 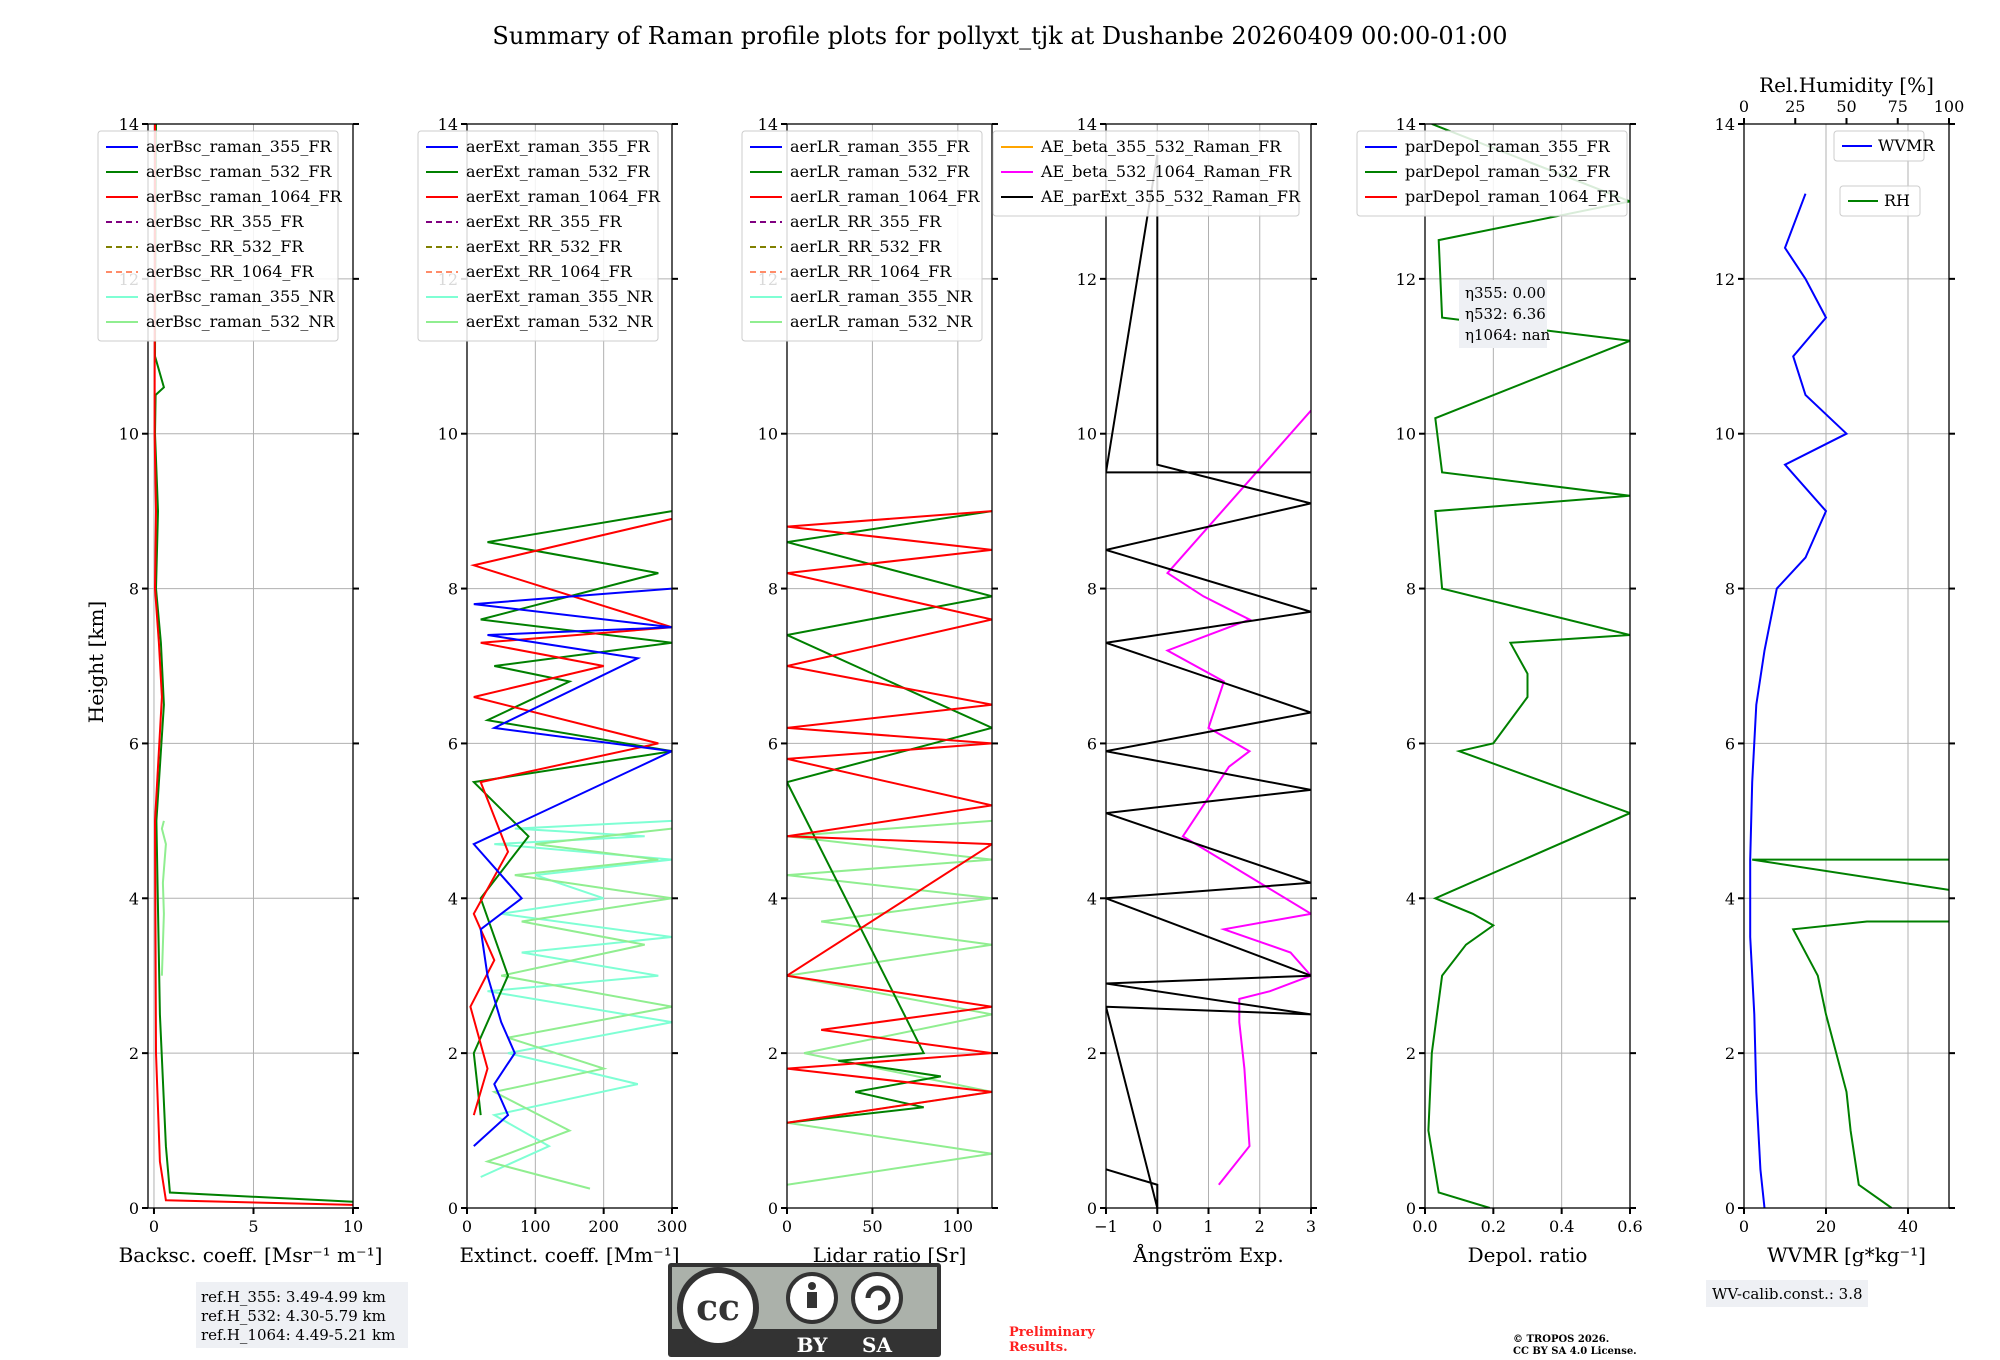 What do you see at coordinates (544, 246) in the screenshot?
I see `legend-label: aerExt_RR_532_FR` at bounding box center [544, 246].